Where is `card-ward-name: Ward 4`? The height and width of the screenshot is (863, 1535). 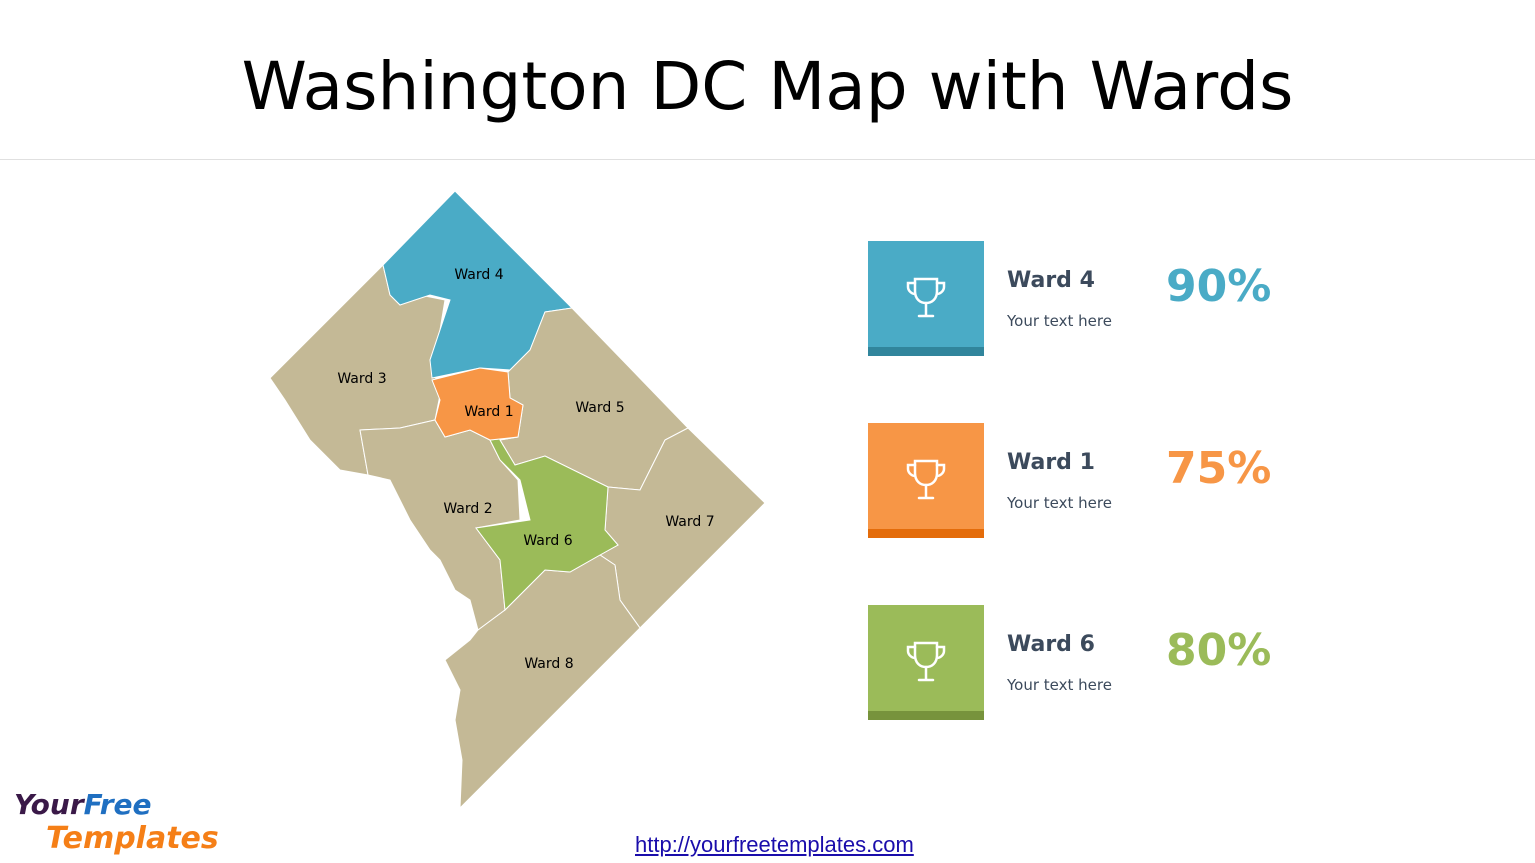 card-ward-name: Ward 4 is located at coordinates (1051, 280).